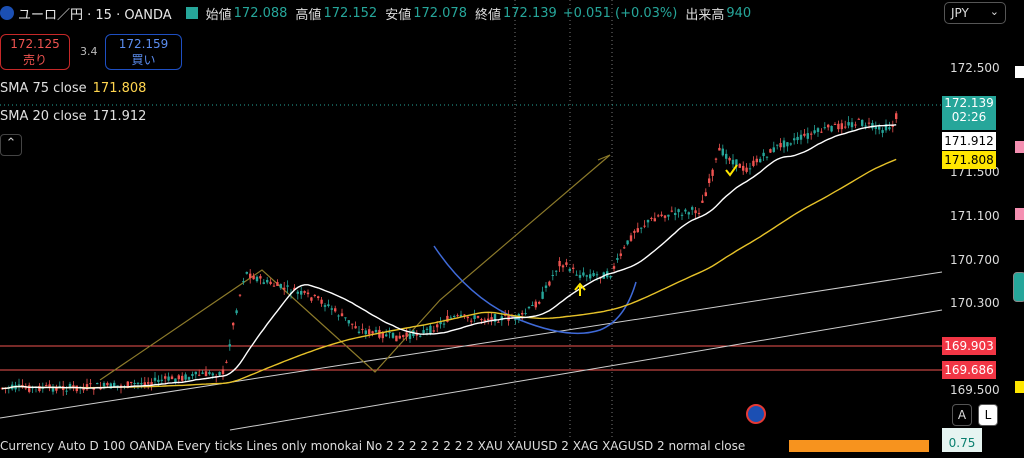 The height and width of the screenshot is (458, 1024). I want to click on indicator-name: SMA 20 close, so click(43, 116).